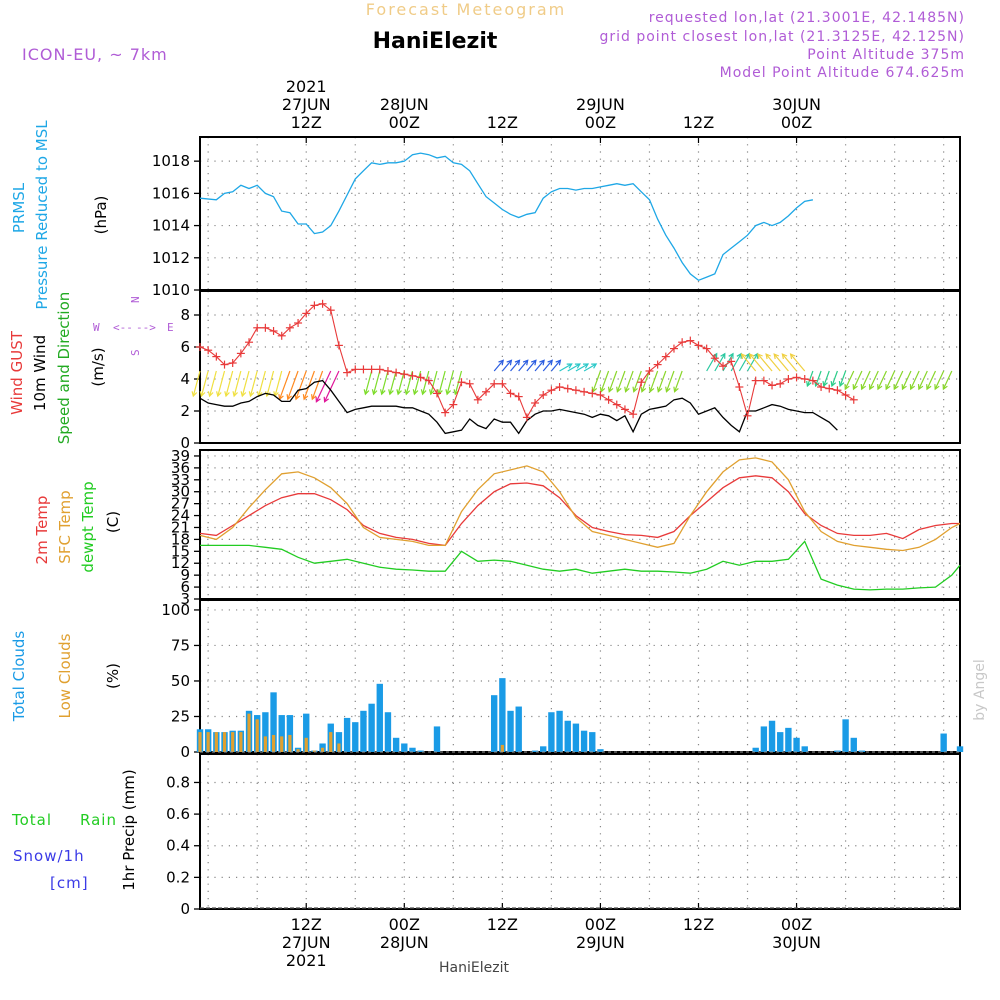  Describe the element at coordinates (306, 104) in the screenshot. I see `top-time-label: 27JUN` at that location.